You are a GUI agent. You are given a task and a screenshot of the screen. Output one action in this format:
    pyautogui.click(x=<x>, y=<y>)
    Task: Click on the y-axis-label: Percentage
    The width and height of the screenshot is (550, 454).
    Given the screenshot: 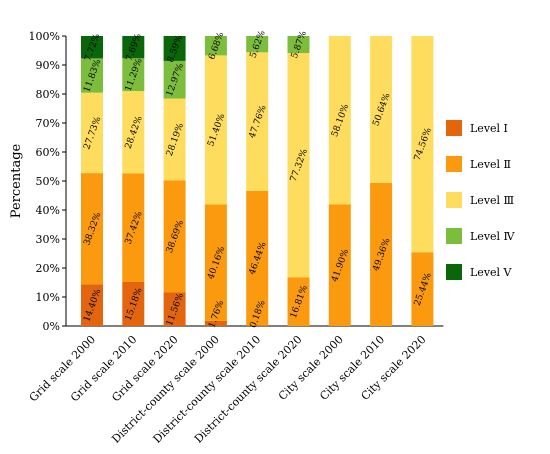 What is the action you would take?
    pyautogui.click(x=16, y=180)
    